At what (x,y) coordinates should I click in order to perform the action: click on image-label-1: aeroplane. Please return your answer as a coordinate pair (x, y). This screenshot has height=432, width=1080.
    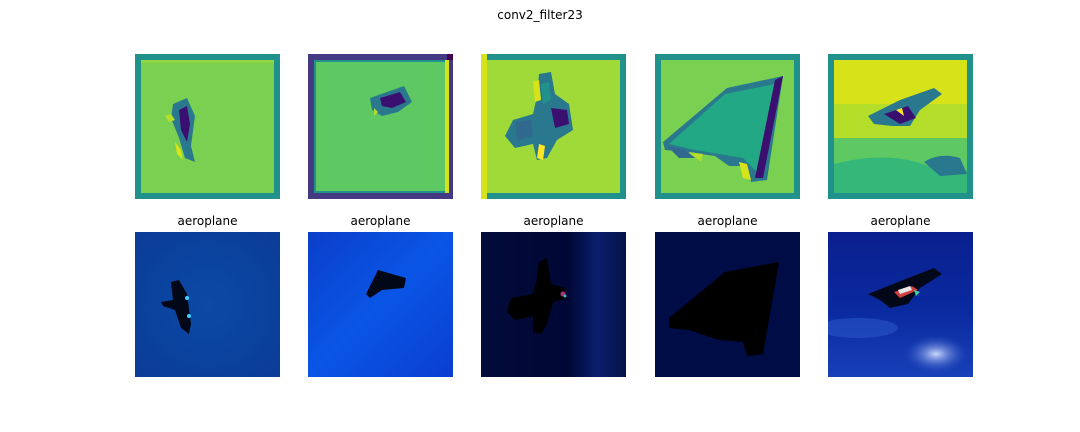
    Looking at the image, I should click on (207, 221).